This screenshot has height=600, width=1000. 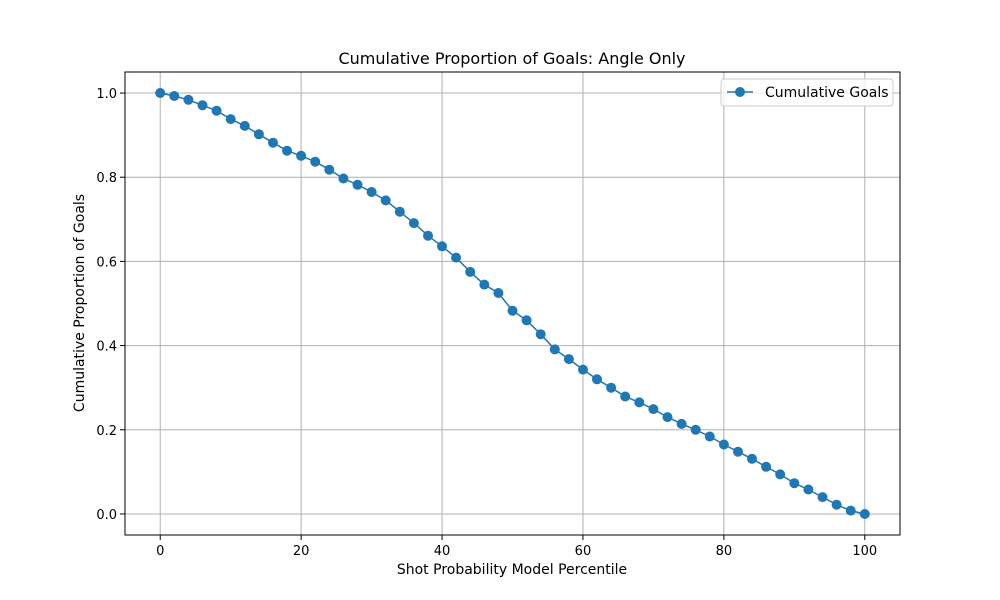 What do you see at coordinates (106, 347) in the screenshot?
I see `y-tick-label: 0.4` at bounding box center [106, 347].